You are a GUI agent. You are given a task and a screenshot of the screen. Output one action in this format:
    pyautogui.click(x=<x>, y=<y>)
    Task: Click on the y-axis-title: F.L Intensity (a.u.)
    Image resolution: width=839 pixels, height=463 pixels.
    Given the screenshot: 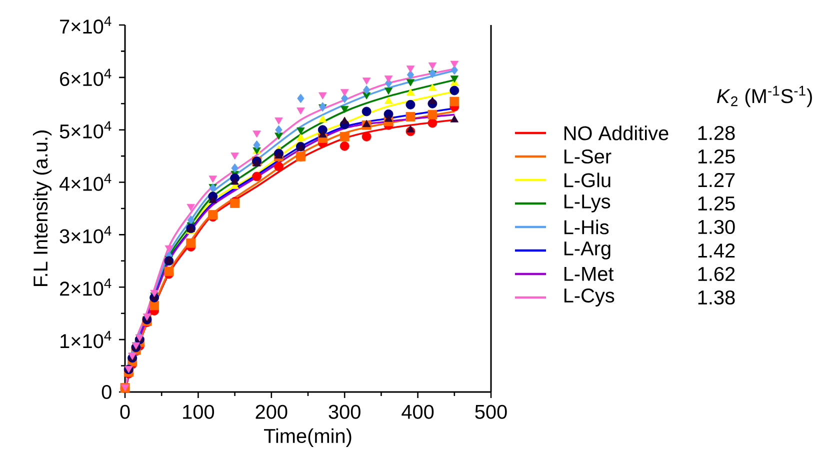 What is the action you would take?
    pyautogui.click(x=42, y=208)
    